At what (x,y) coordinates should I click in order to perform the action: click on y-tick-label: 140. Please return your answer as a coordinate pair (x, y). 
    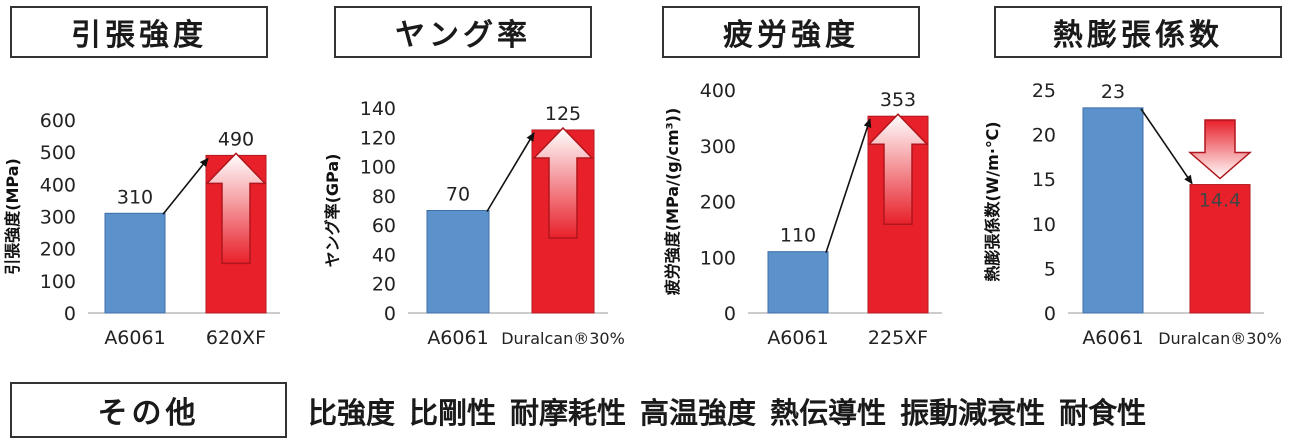
    Looking at the image, I should click on (378, 109).